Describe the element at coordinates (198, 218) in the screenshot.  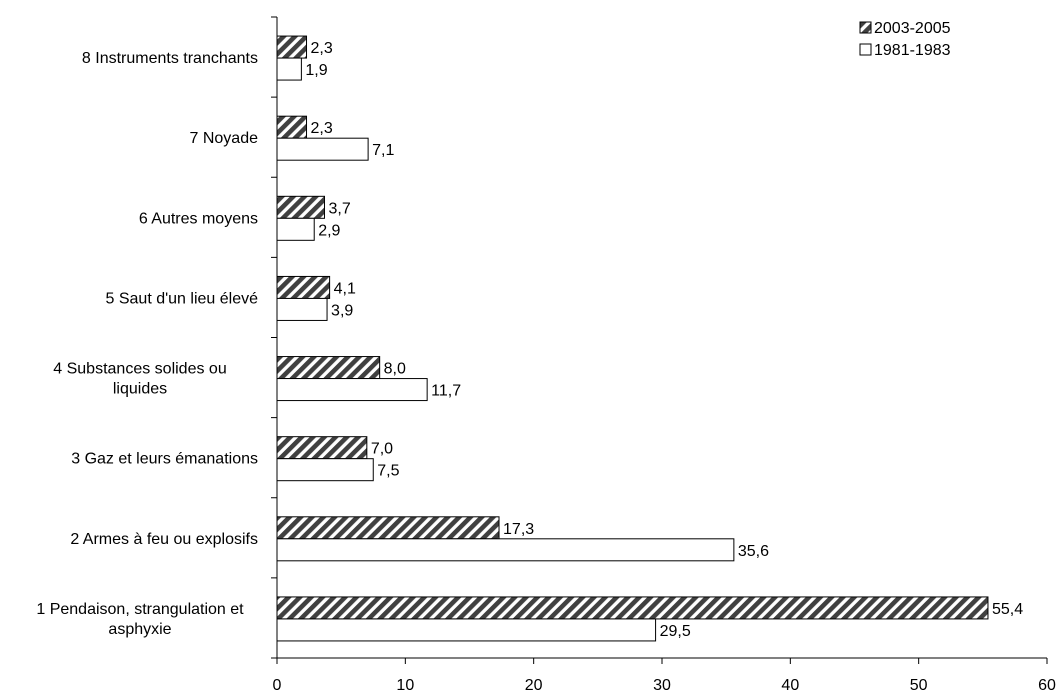
I see `category-label-6-autres-moyens: 6 Autres moyens` at that location.